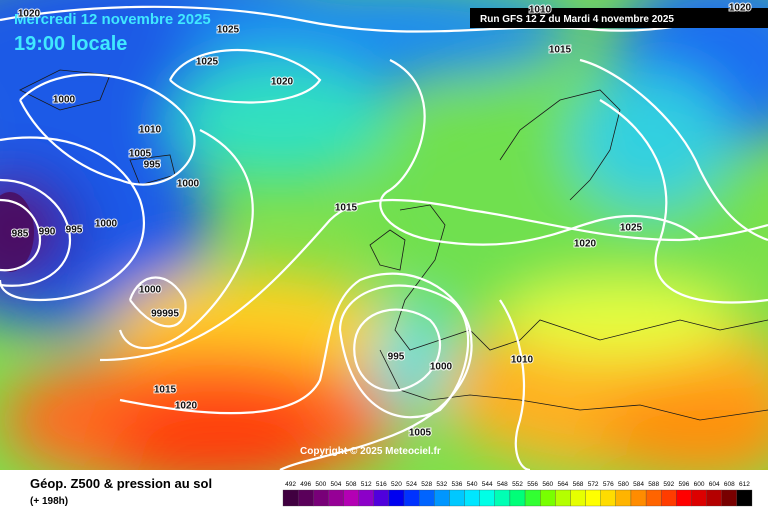 The image size is (768, 512). I want to click on scale-label: 588, so click(653, 484).